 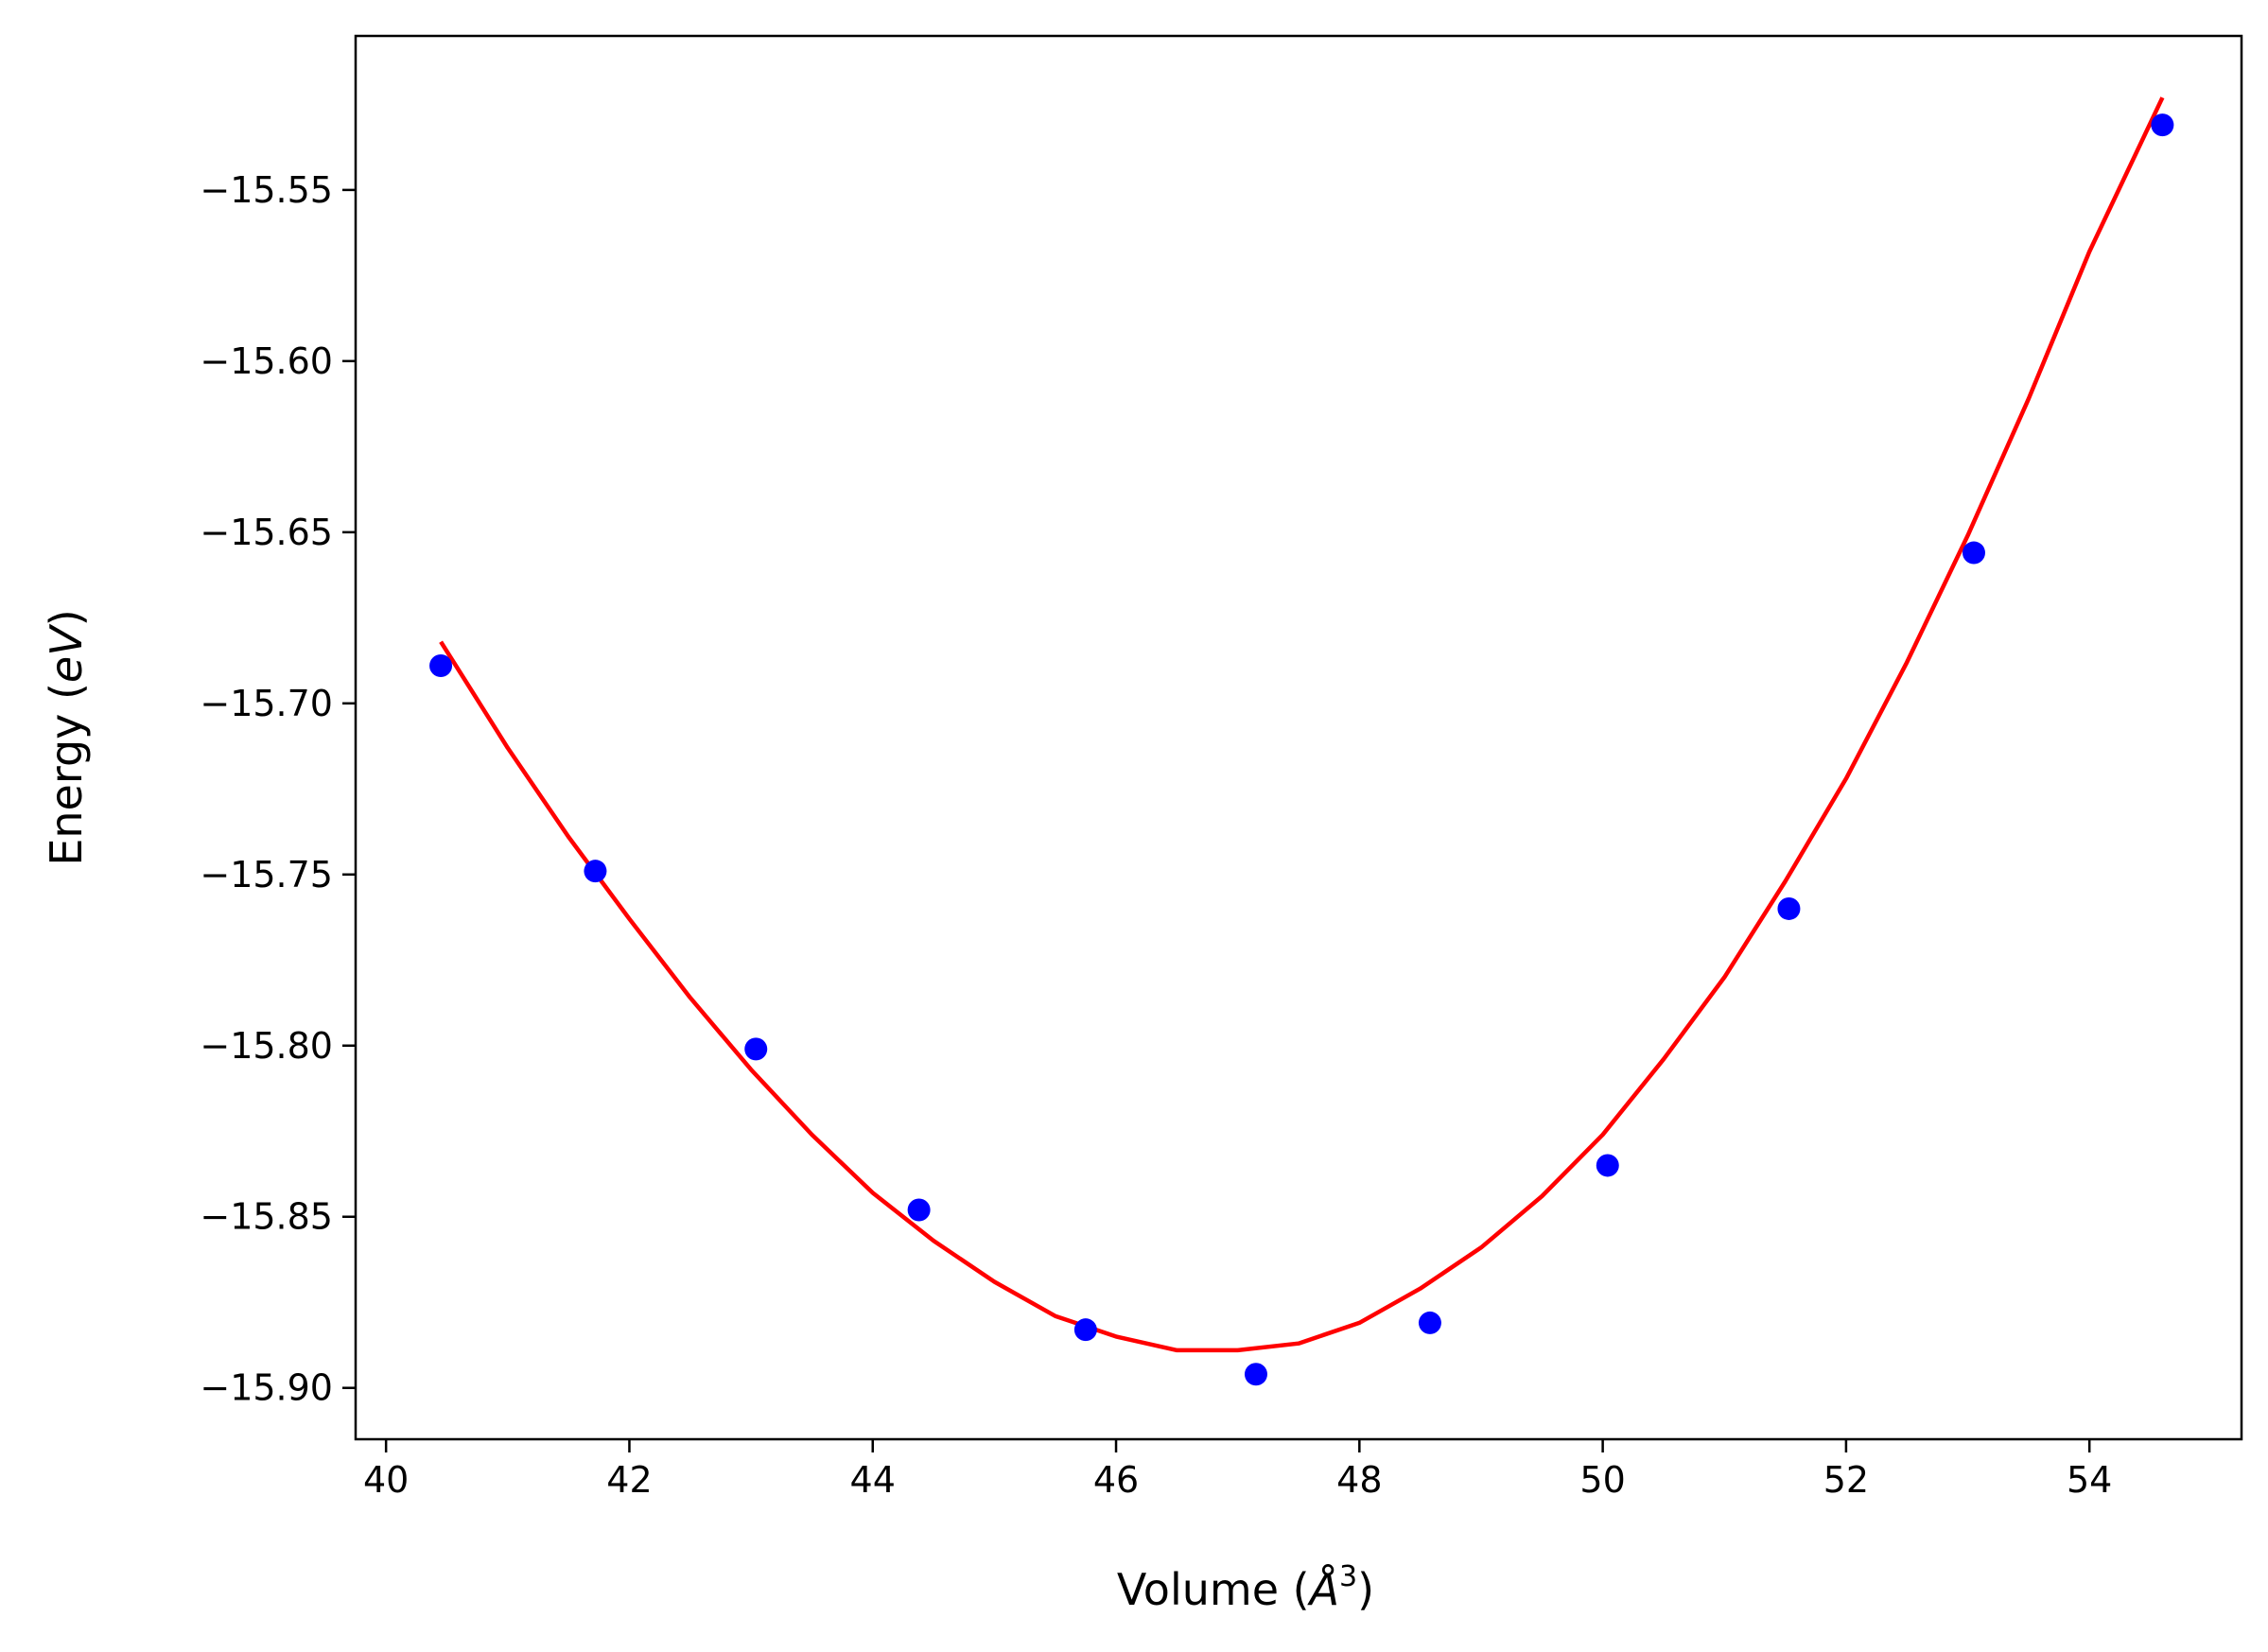 What do you see at coordinates (266, 875) in the screenshot?
I see `y-tick-label: −15.75` at bounding box center [266, 875].